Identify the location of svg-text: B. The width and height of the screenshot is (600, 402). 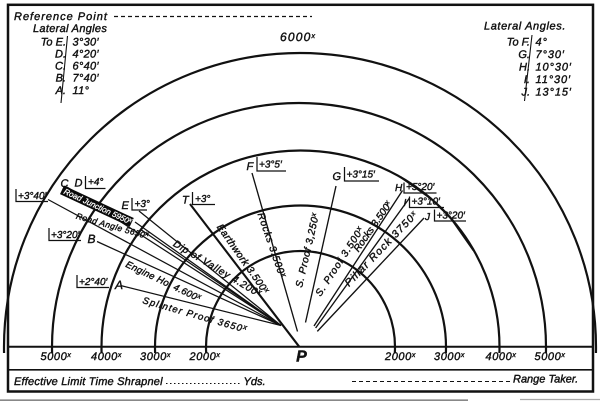
(92, 239).